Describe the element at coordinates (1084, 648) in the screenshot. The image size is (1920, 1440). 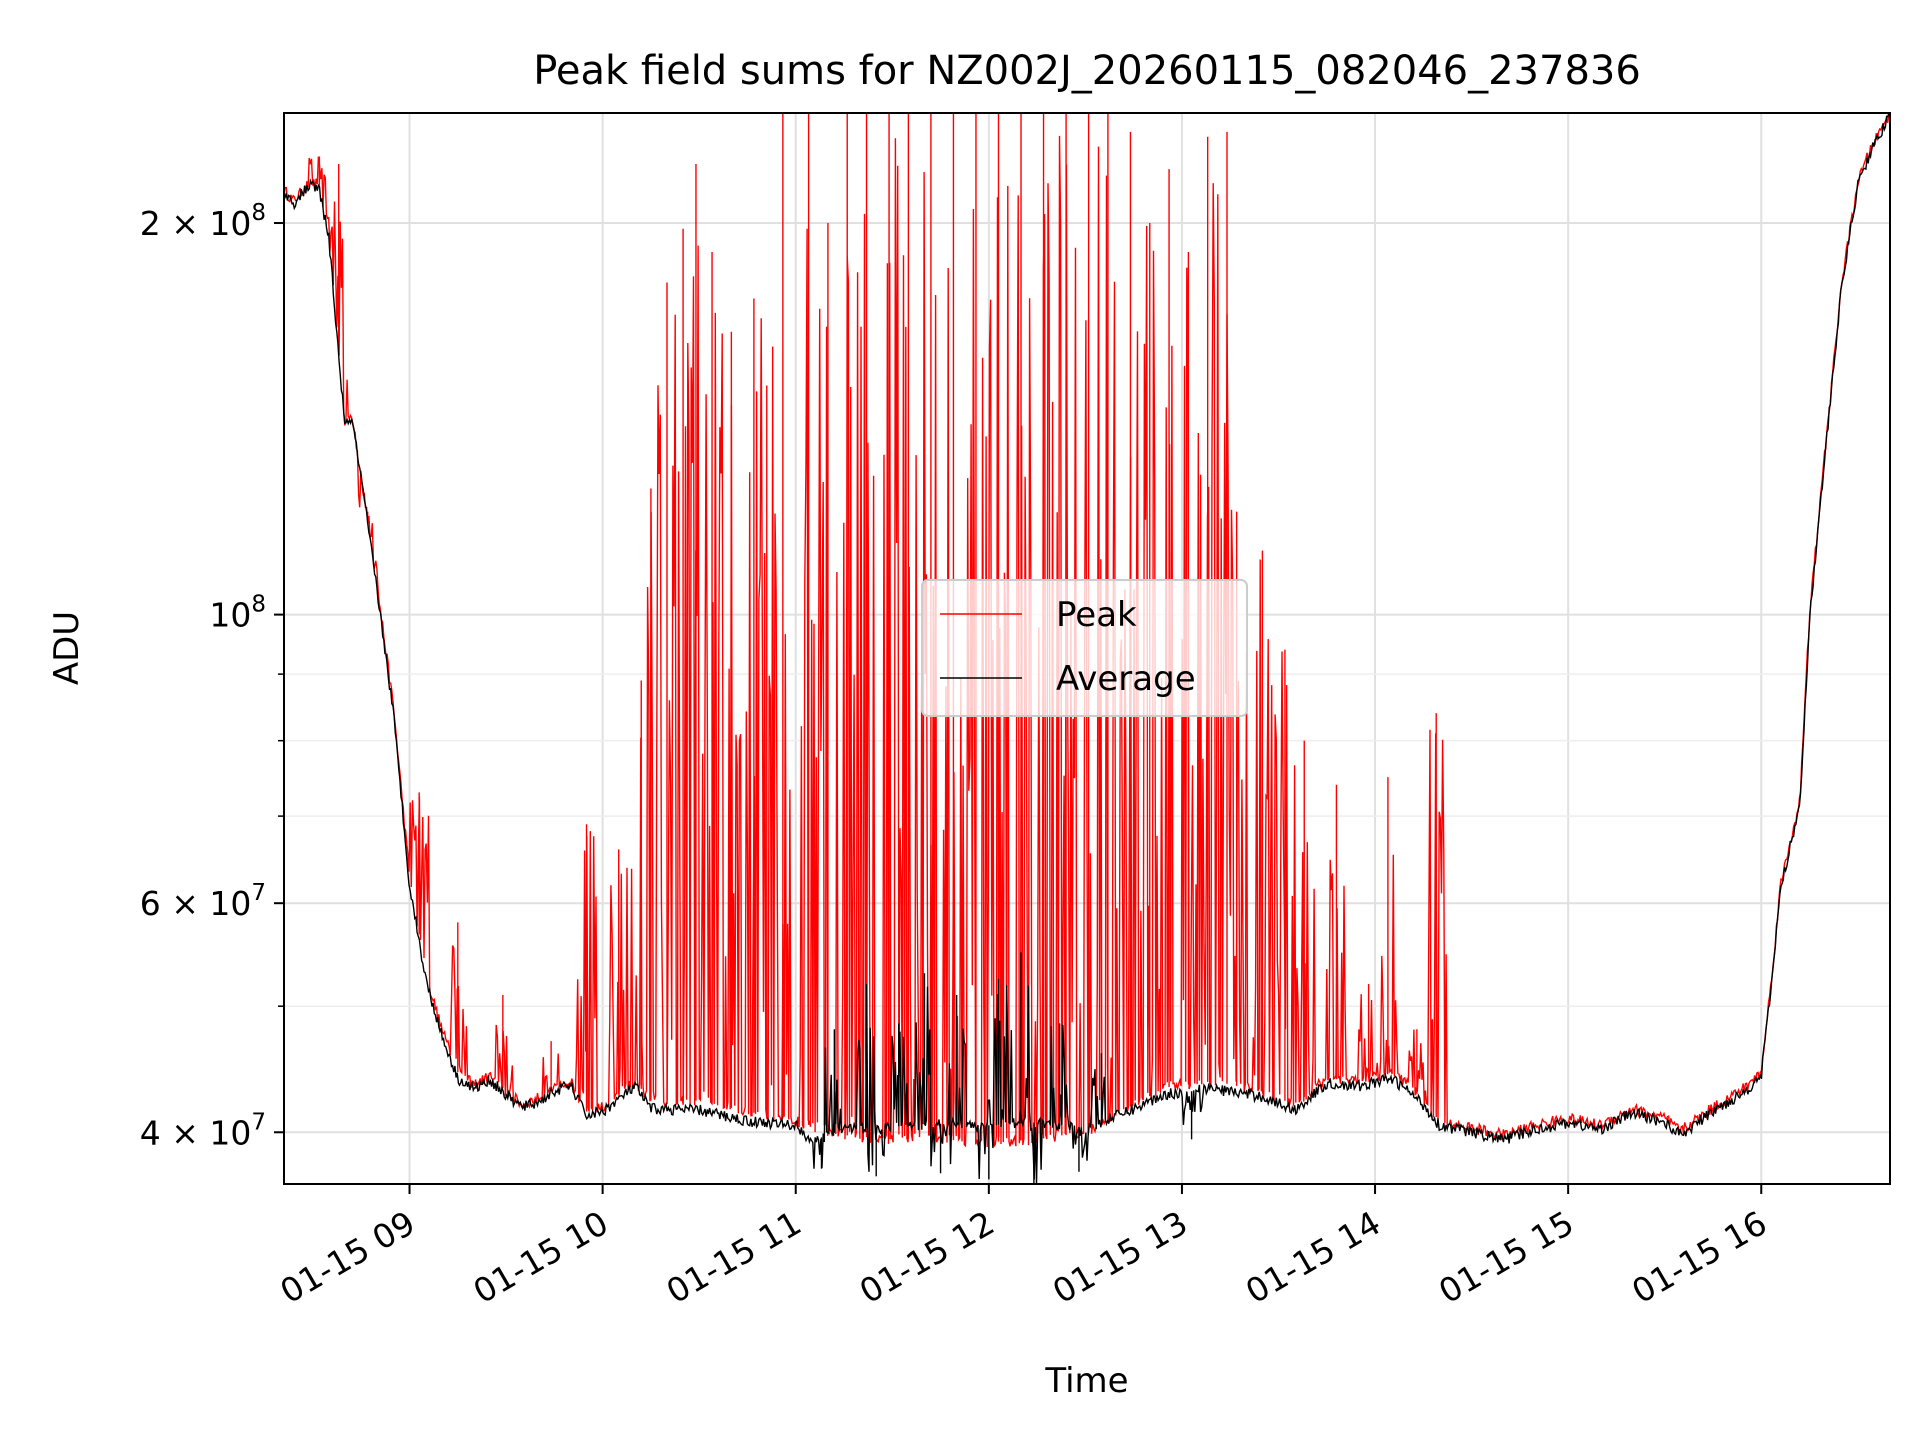
I see `legend: Peak Average` at that location.